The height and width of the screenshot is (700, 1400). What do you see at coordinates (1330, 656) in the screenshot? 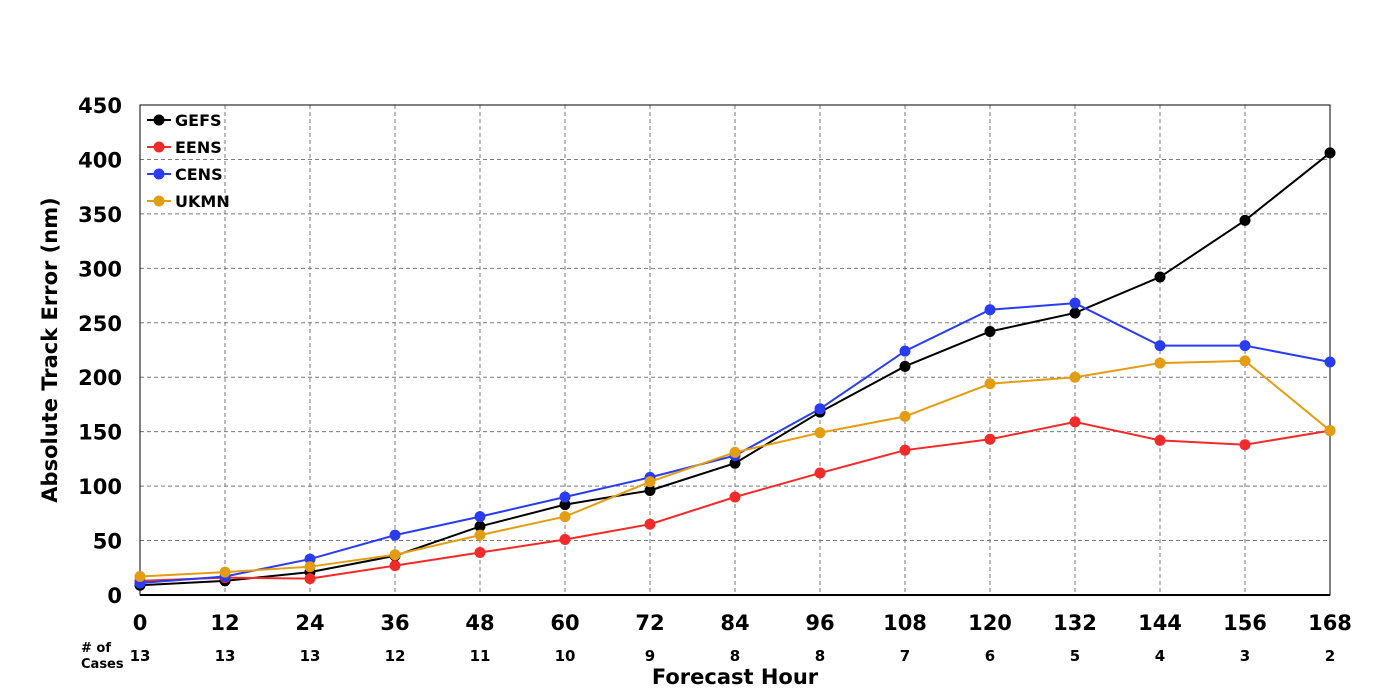
I see `case-count-label: 2` at bounding box center [1330, 656].